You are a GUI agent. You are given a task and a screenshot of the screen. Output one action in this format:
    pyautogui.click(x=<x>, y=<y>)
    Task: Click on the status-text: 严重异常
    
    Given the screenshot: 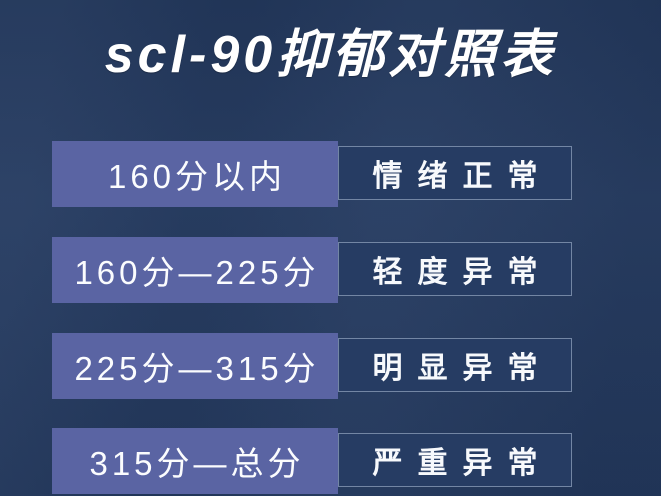 What is the action you would take?
    pyautogui.click(x=462, y=463)
    